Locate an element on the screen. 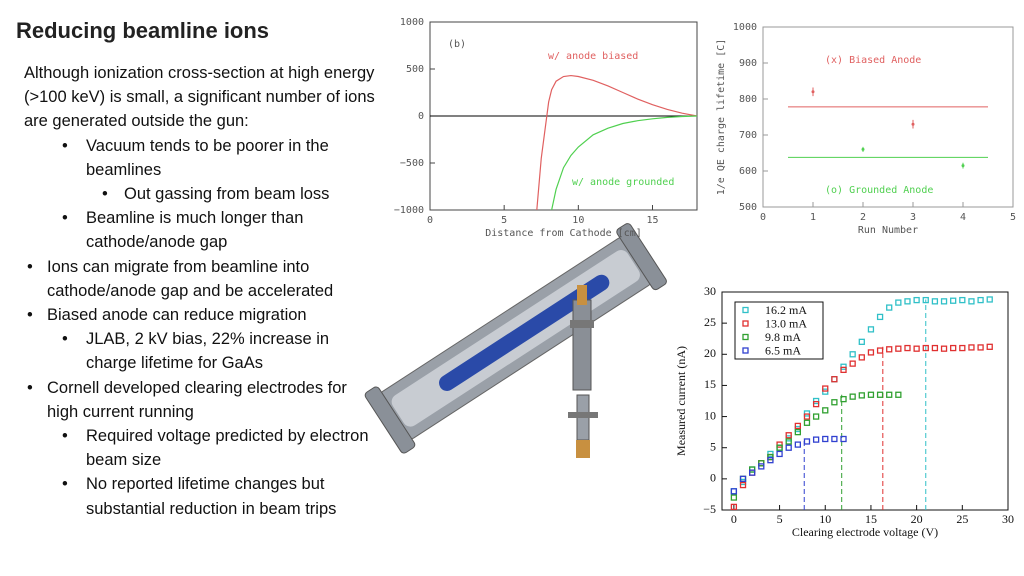  series-line is located at coordinates (617, 142).